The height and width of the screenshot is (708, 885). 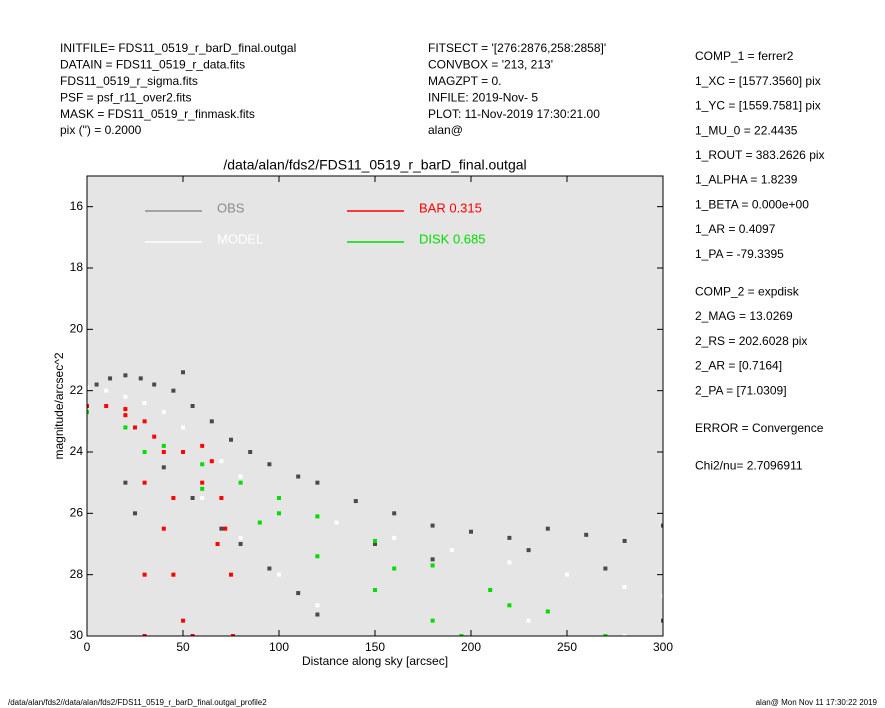 I want to click on parameter: Chi2/nu= 2.7096911, so click(x=749, y=466).